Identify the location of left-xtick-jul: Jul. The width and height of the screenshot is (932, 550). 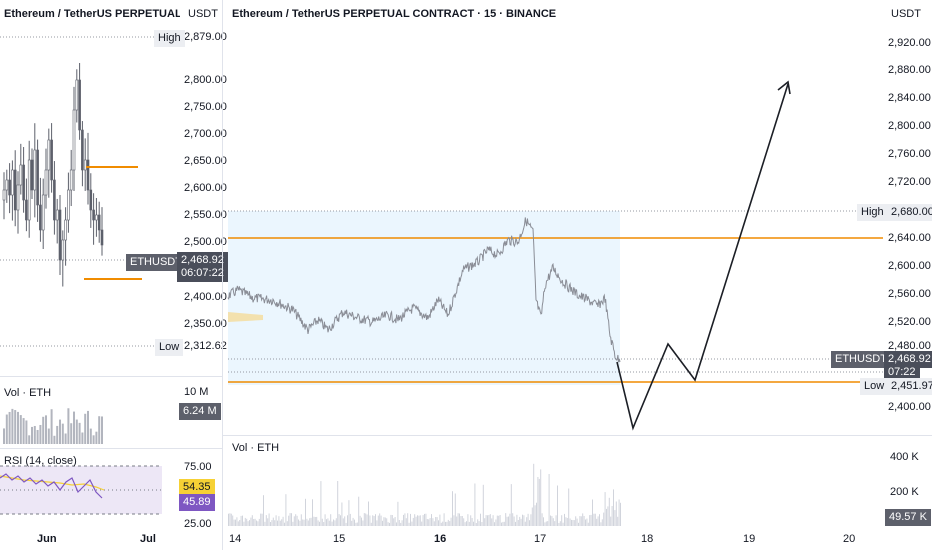
(148, 539).